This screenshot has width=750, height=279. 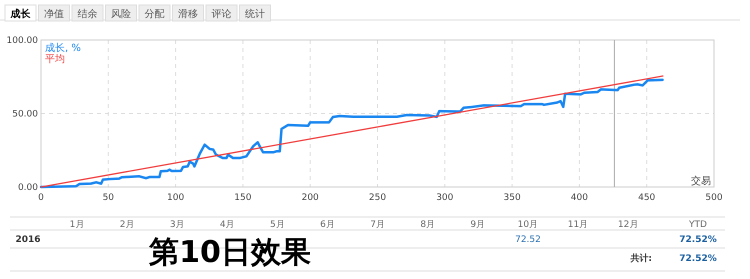 What do you see at coordinates (445, 198) in the screenshot?
I see `x-tick-label: 300` at bounding box center [445, 198].